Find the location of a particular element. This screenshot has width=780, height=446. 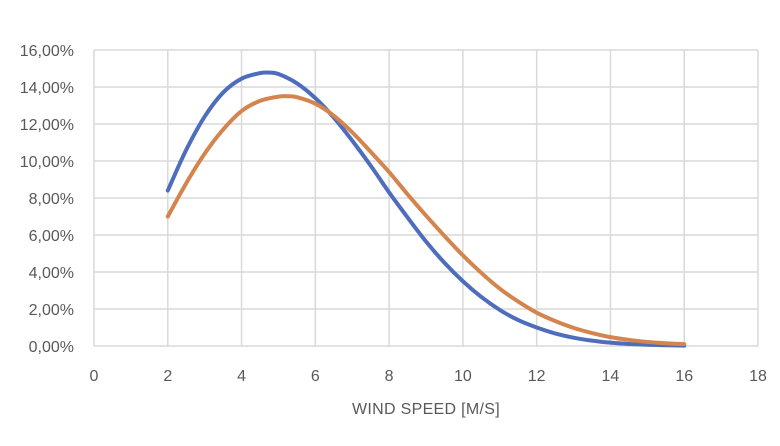

x-tick-label: 4 is located at coordinates (241, 376).